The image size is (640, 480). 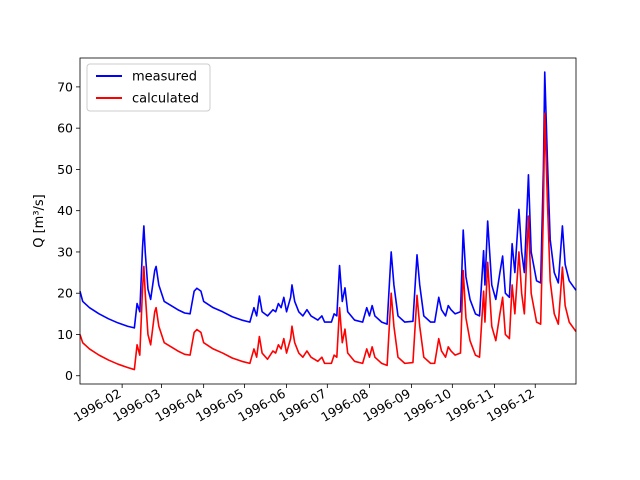 What do you see at coordinates (39, 221) in the screenshot?
I see `y-axis-label: Q [m³/s]` at bounding box center [39, 221].